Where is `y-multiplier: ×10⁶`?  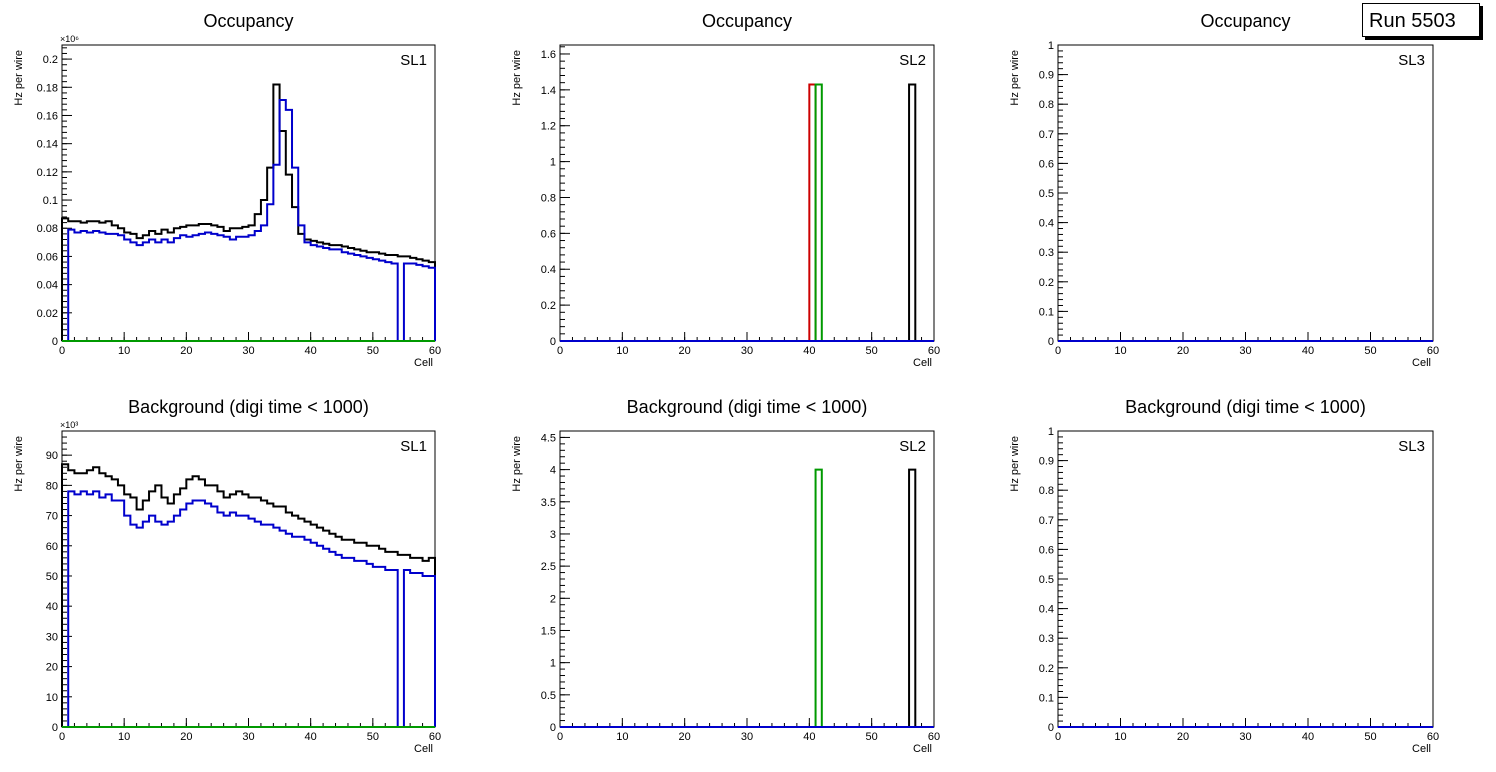
y-multiplier: ×10⁶ is located at coordinates (69, 39).